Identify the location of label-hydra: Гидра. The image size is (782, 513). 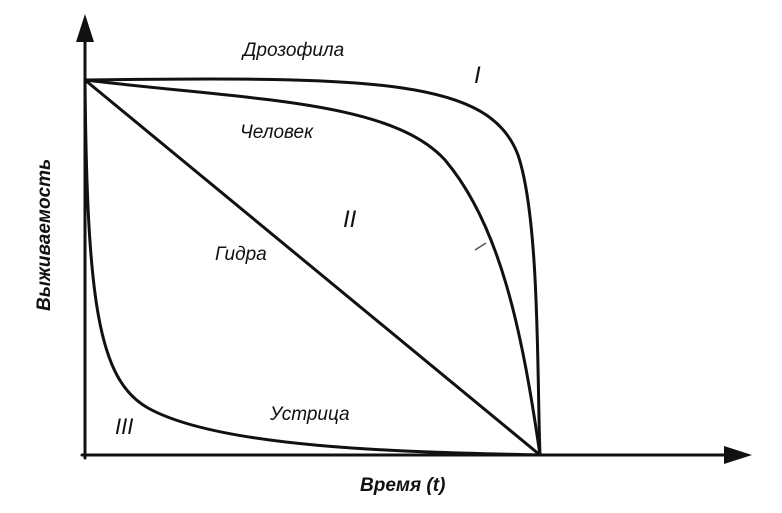
(241, 254).